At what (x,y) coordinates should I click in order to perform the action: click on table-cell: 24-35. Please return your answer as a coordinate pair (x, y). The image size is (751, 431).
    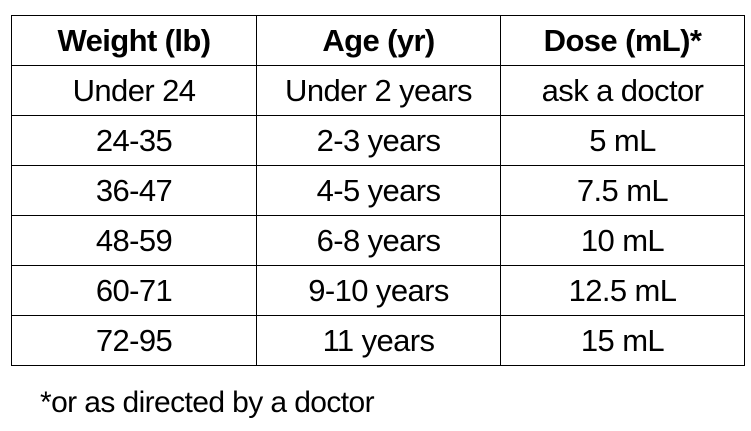
    Looking at the image, I should click on (134, 140).